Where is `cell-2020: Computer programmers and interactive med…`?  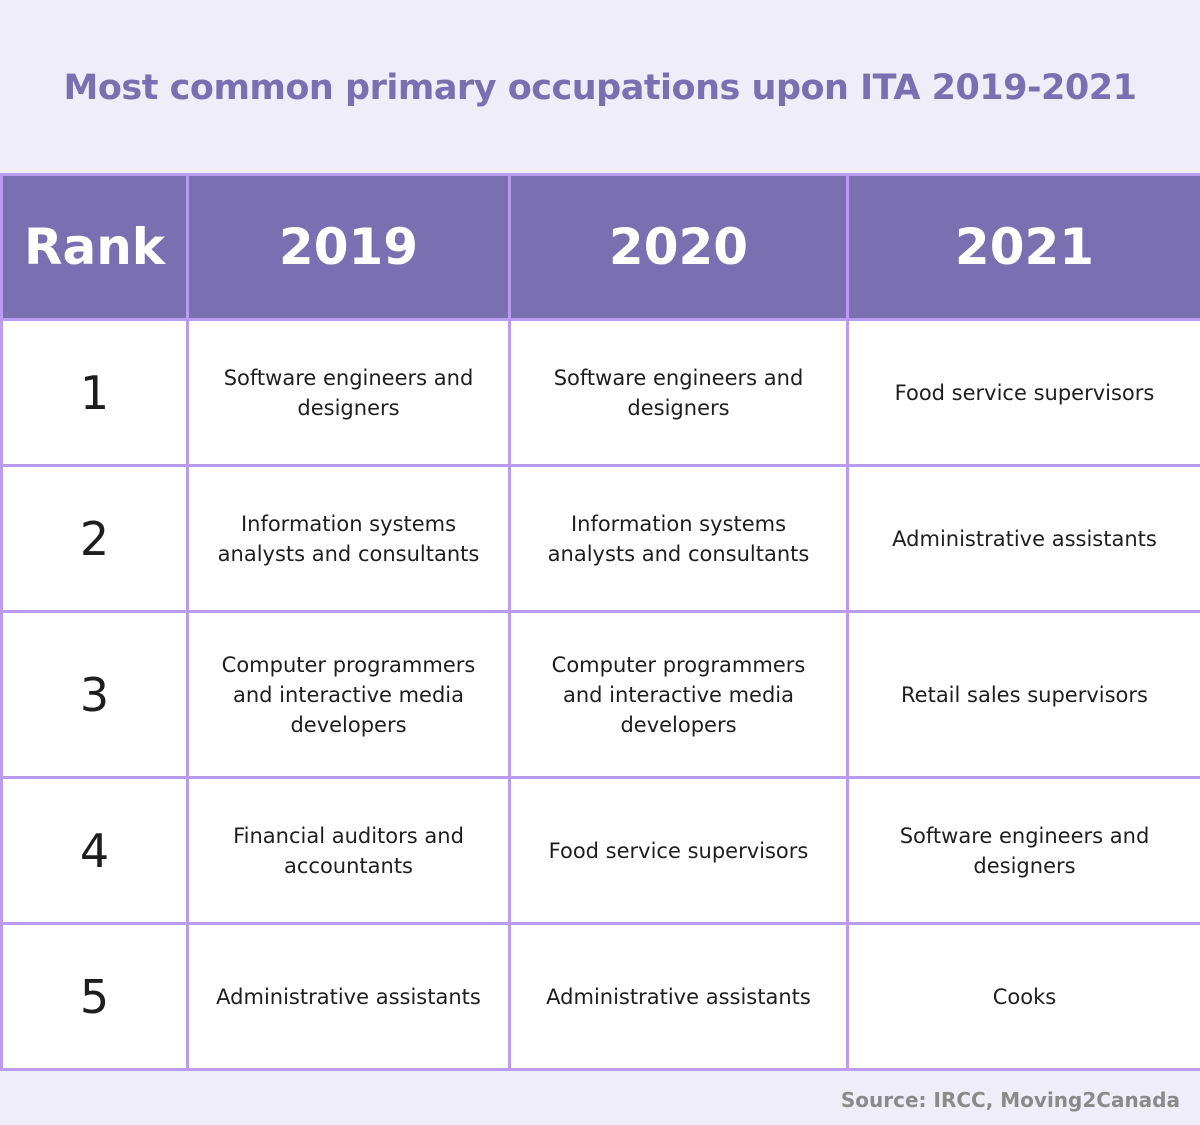 cell-2020: Computer programmers and interactive med… is located at coordinates (678, 694).